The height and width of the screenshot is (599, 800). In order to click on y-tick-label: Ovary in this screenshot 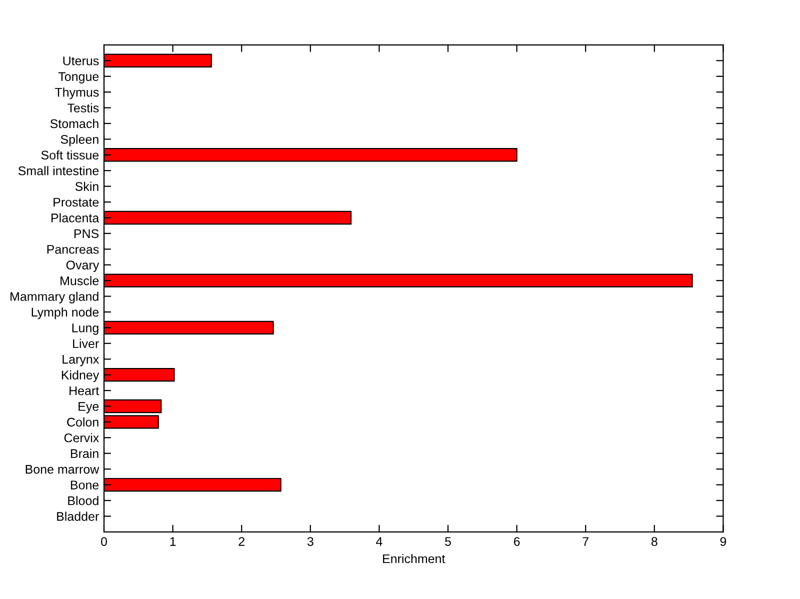, I will do `click(83, 266)`.